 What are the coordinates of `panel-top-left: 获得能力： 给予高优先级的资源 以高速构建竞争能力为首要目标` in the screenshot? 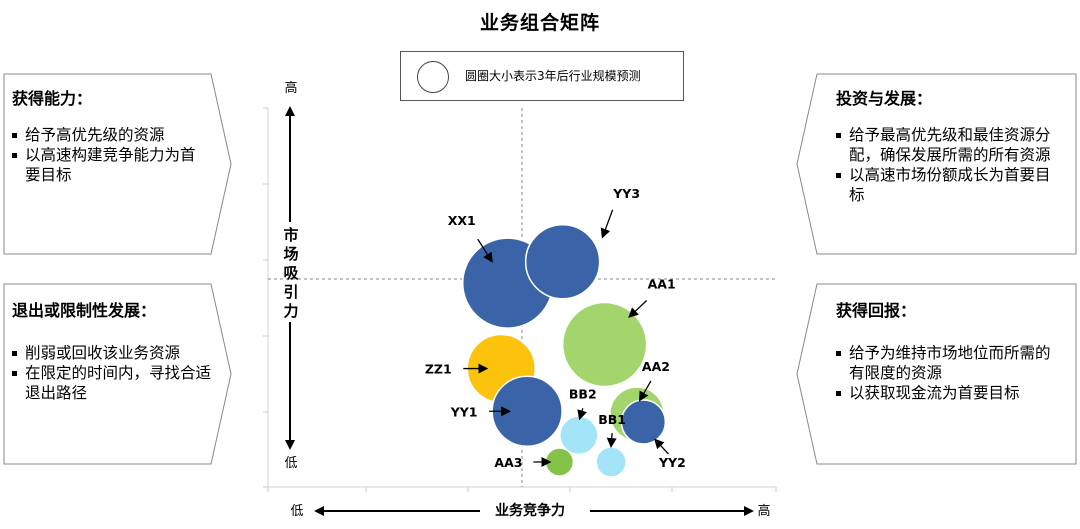 It's located at (118, 164).